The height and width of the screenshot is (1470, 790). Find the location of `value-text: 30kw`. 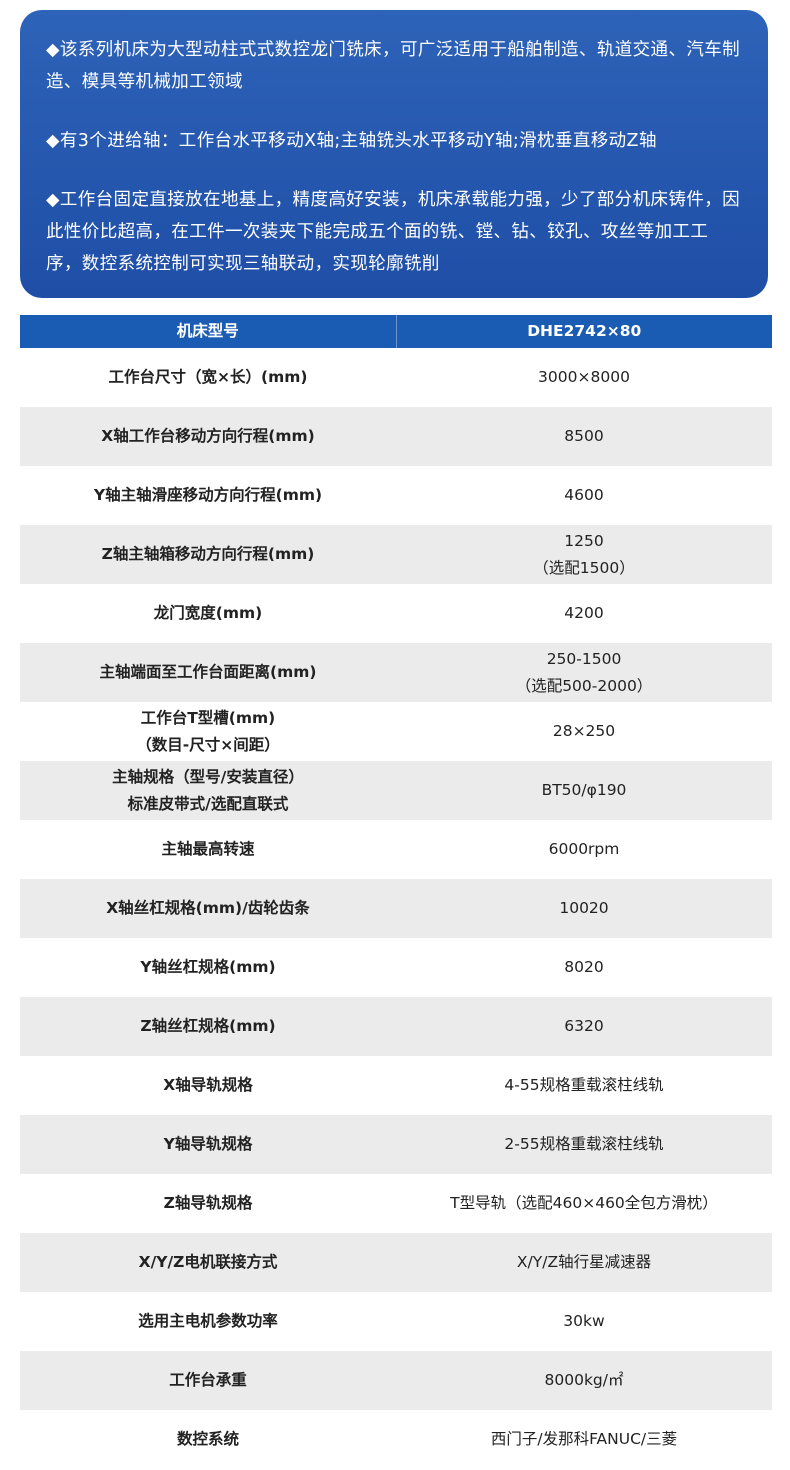

value-text: 30kw is located at coordinates (584, 1321).